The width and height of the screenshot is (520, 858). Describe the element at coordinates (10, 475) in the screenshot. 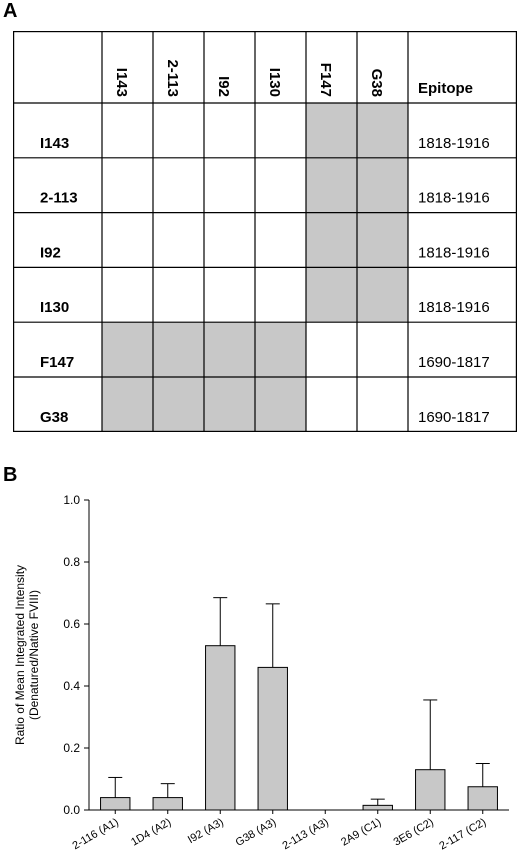

I see `panel-b-label: B` at that location.